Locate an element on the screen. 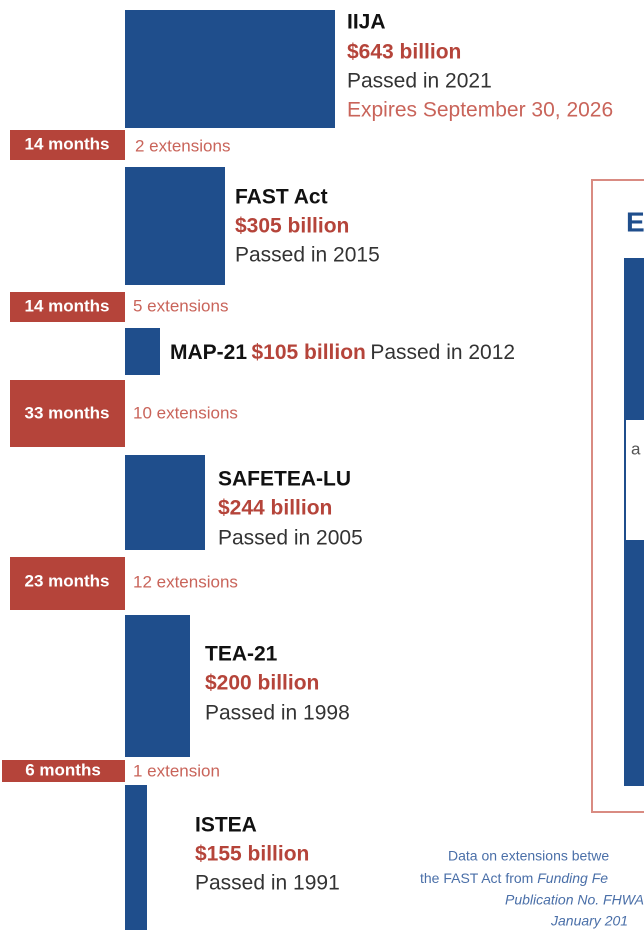 This screenshot has width=644, height=930. bill-passed: Passed in 1998 is located at coordinates (277, 713).